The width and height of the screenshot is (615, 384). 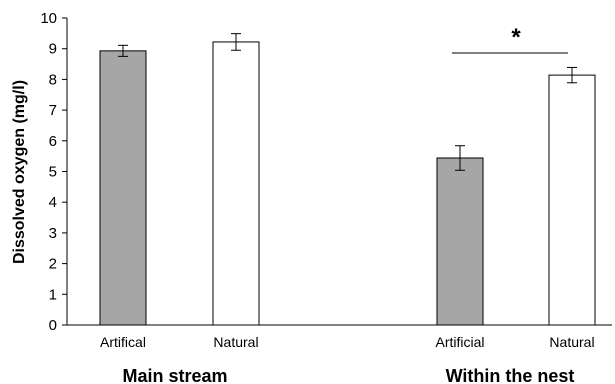 What do you see at coordinates (459, 342) in the screenshot?
I see `category-label: Artificial` at bounding box center [459, 342].